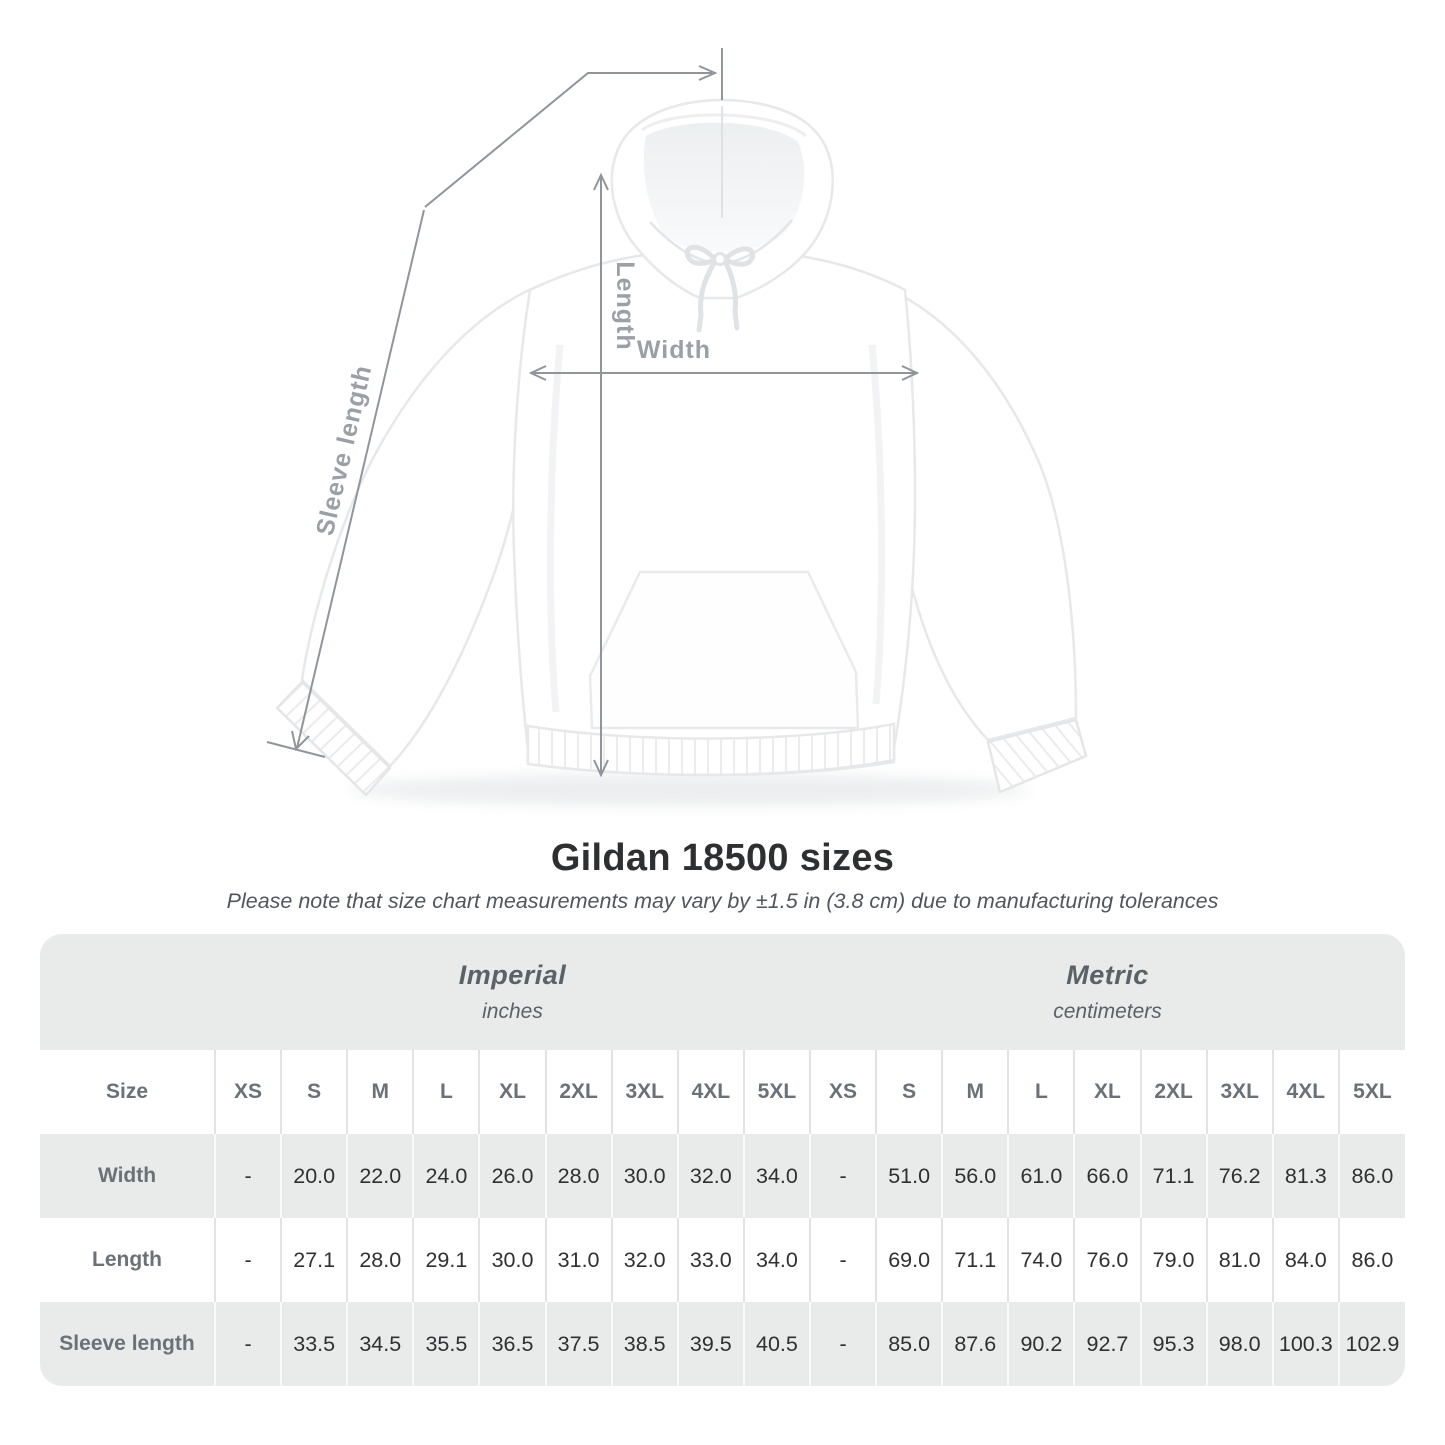 Image resolution: width=1445 pixels, height=1445 pixels. I want to click on unit-system-band: Imperial inches Metric centimeters, so click(722, 992).